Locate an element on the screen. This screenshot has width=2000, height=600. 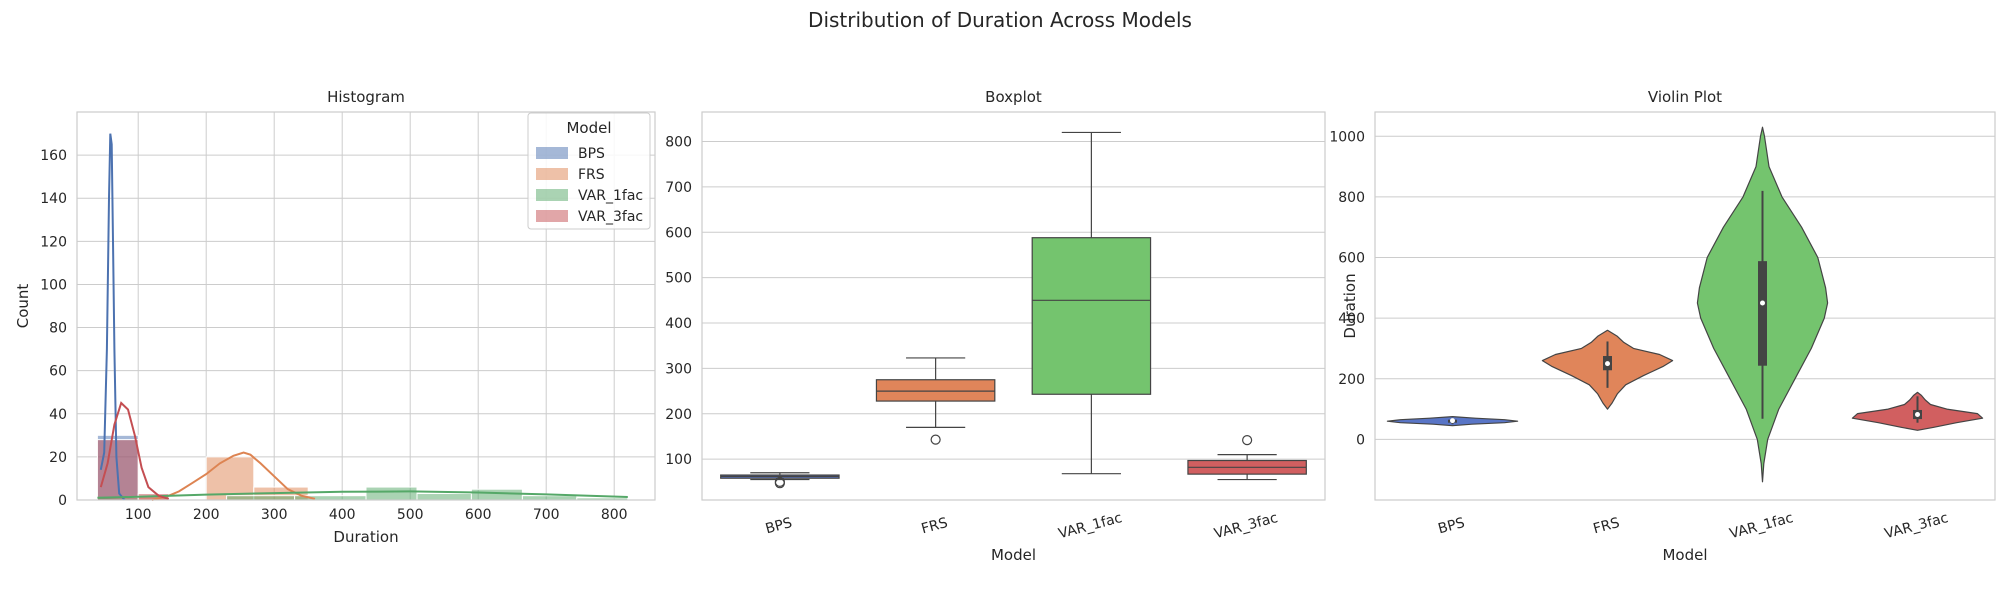
x-tick-label: 200 is located at coordinates (206, 515).